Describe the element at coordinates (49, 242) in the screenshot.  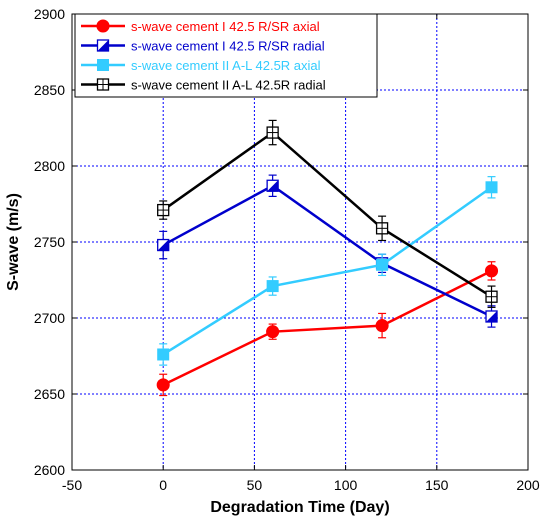
I see `y-tick-label: 2750` at that location.